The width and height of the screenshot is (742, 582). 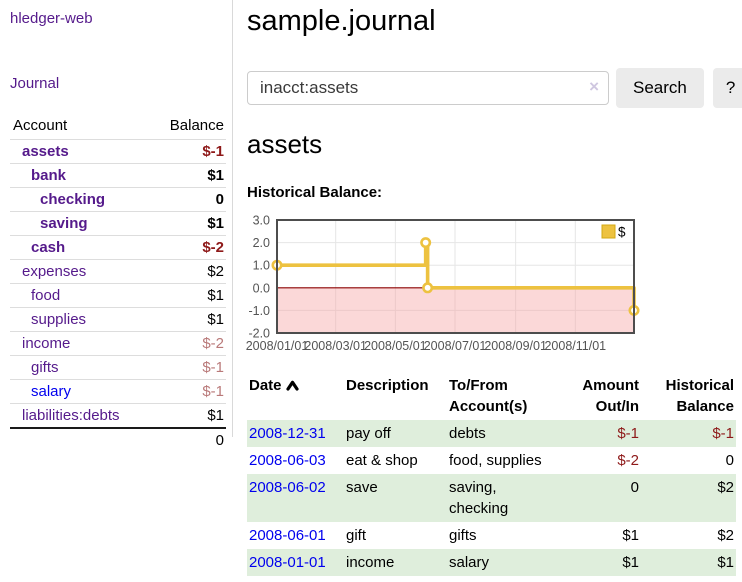 I want to click on transaction-description-cell: save, so click(x=362, y=487).